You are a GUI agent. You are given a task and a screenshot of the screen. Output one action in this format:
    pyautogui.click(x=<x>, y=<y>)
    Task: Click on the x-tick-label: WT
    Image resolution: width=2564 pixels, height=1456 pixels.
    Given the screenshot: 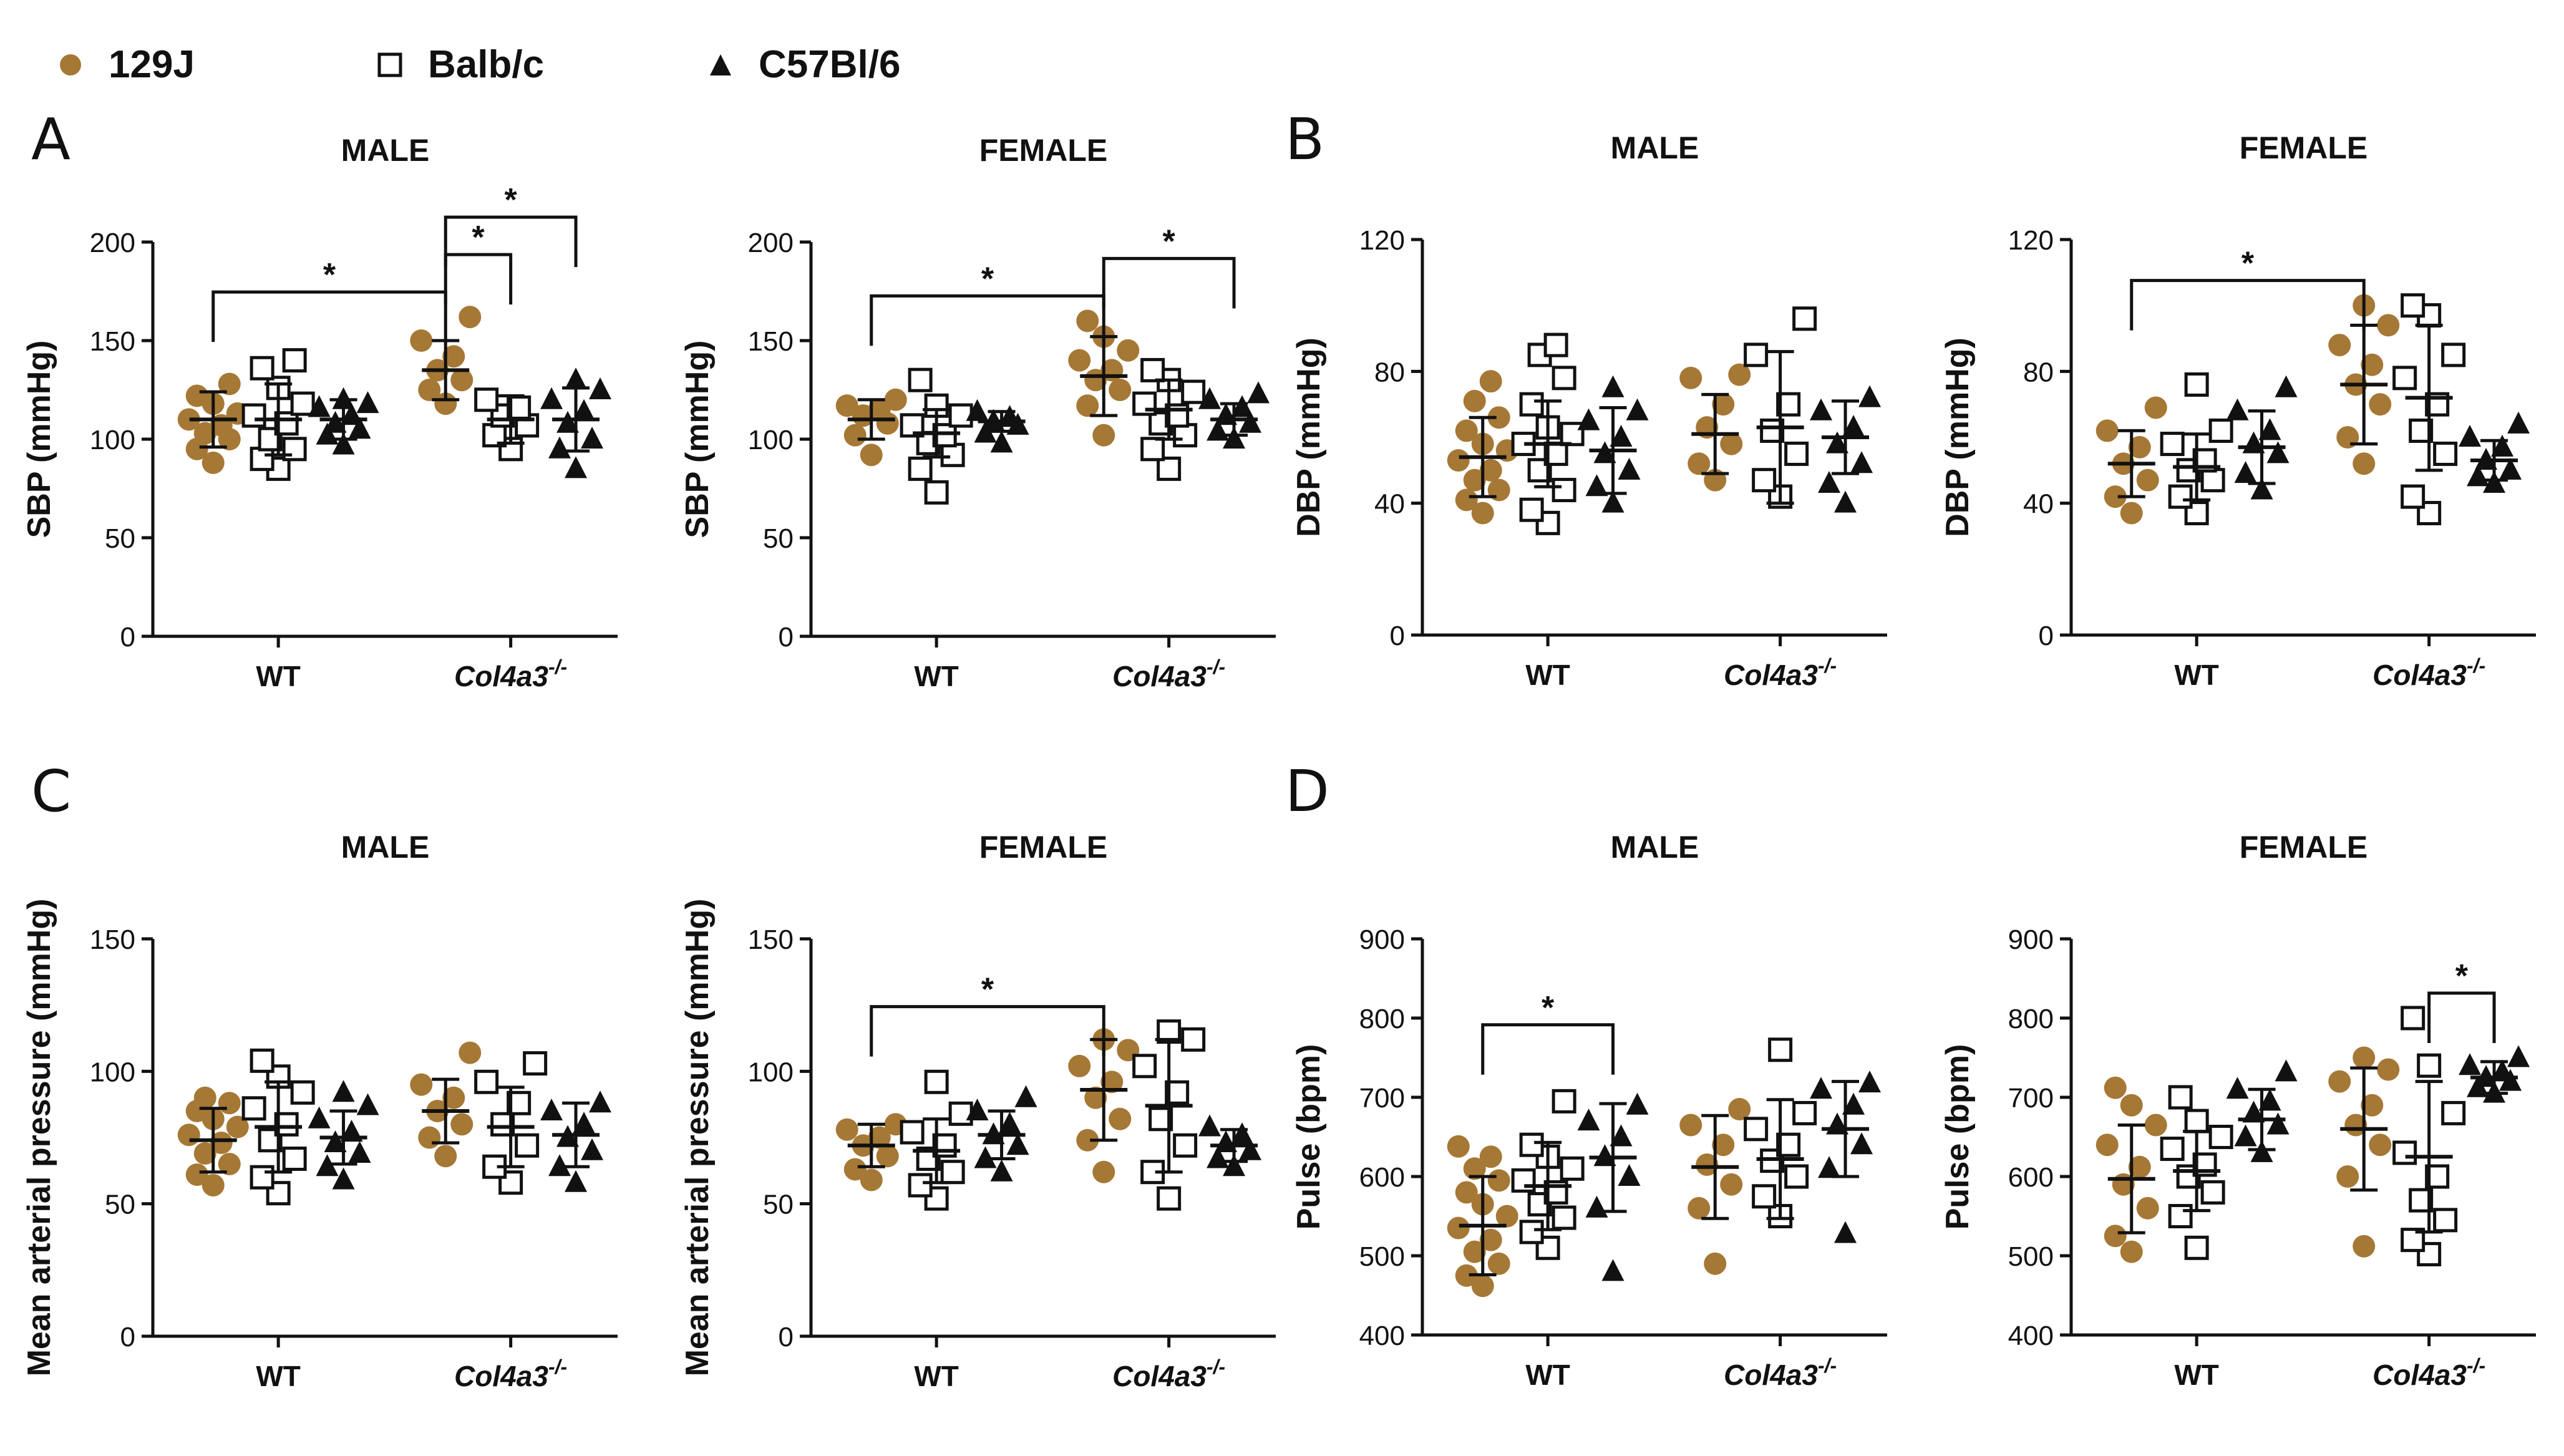 What is the action you would take?
    pyautogui.click(x=936, y=676)
    